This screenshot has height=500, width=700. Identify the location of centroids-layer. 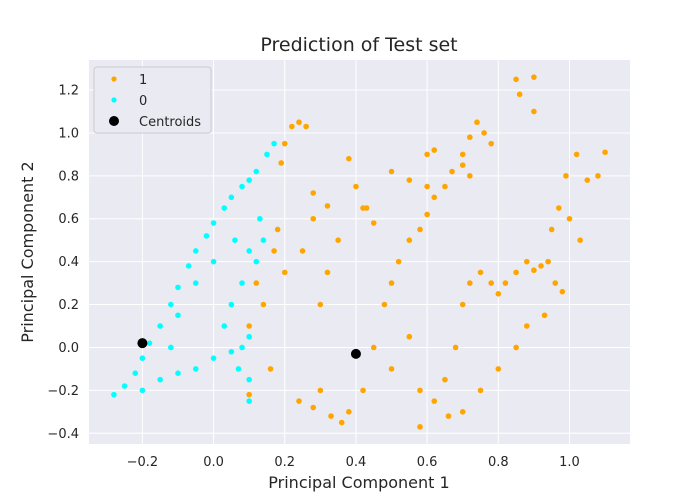
(249, 348).